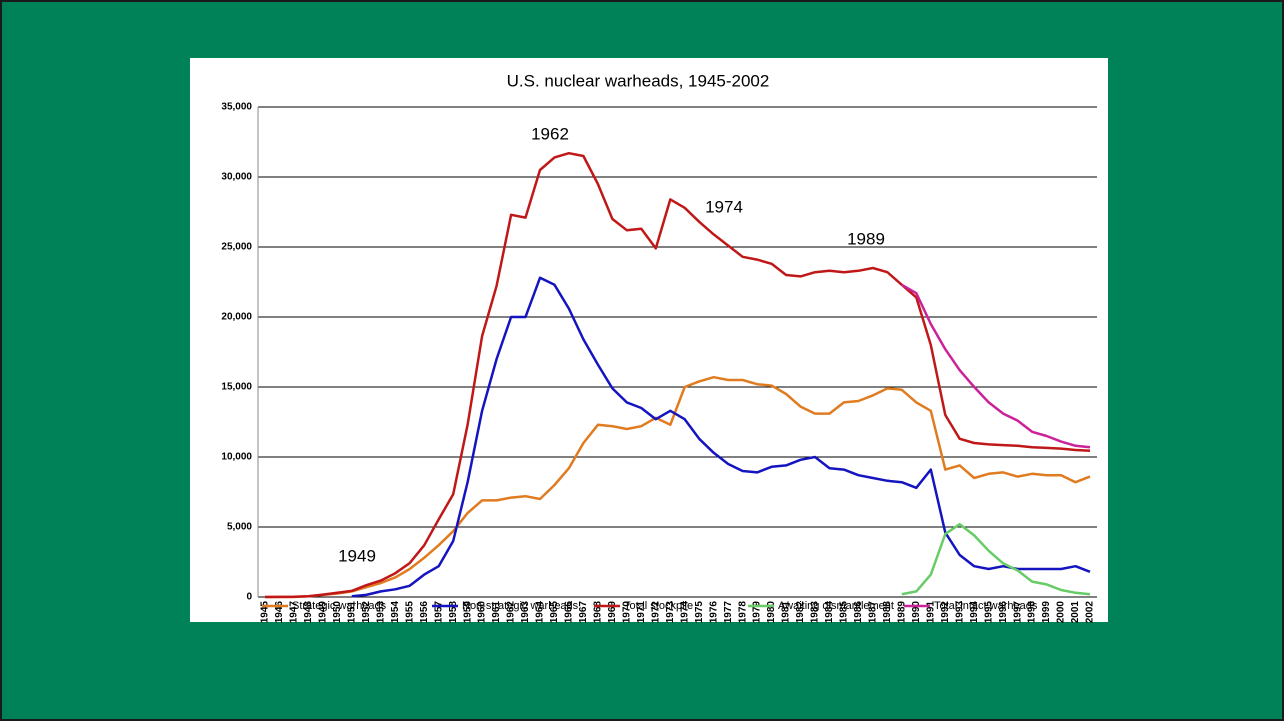 Image resolution: width=1284 pixels, height=721 pixels. What do you see at coordinates (236, 247) in the screenshot?
I see `y-tick-label: 25,000` at bounding box center [236, 247].